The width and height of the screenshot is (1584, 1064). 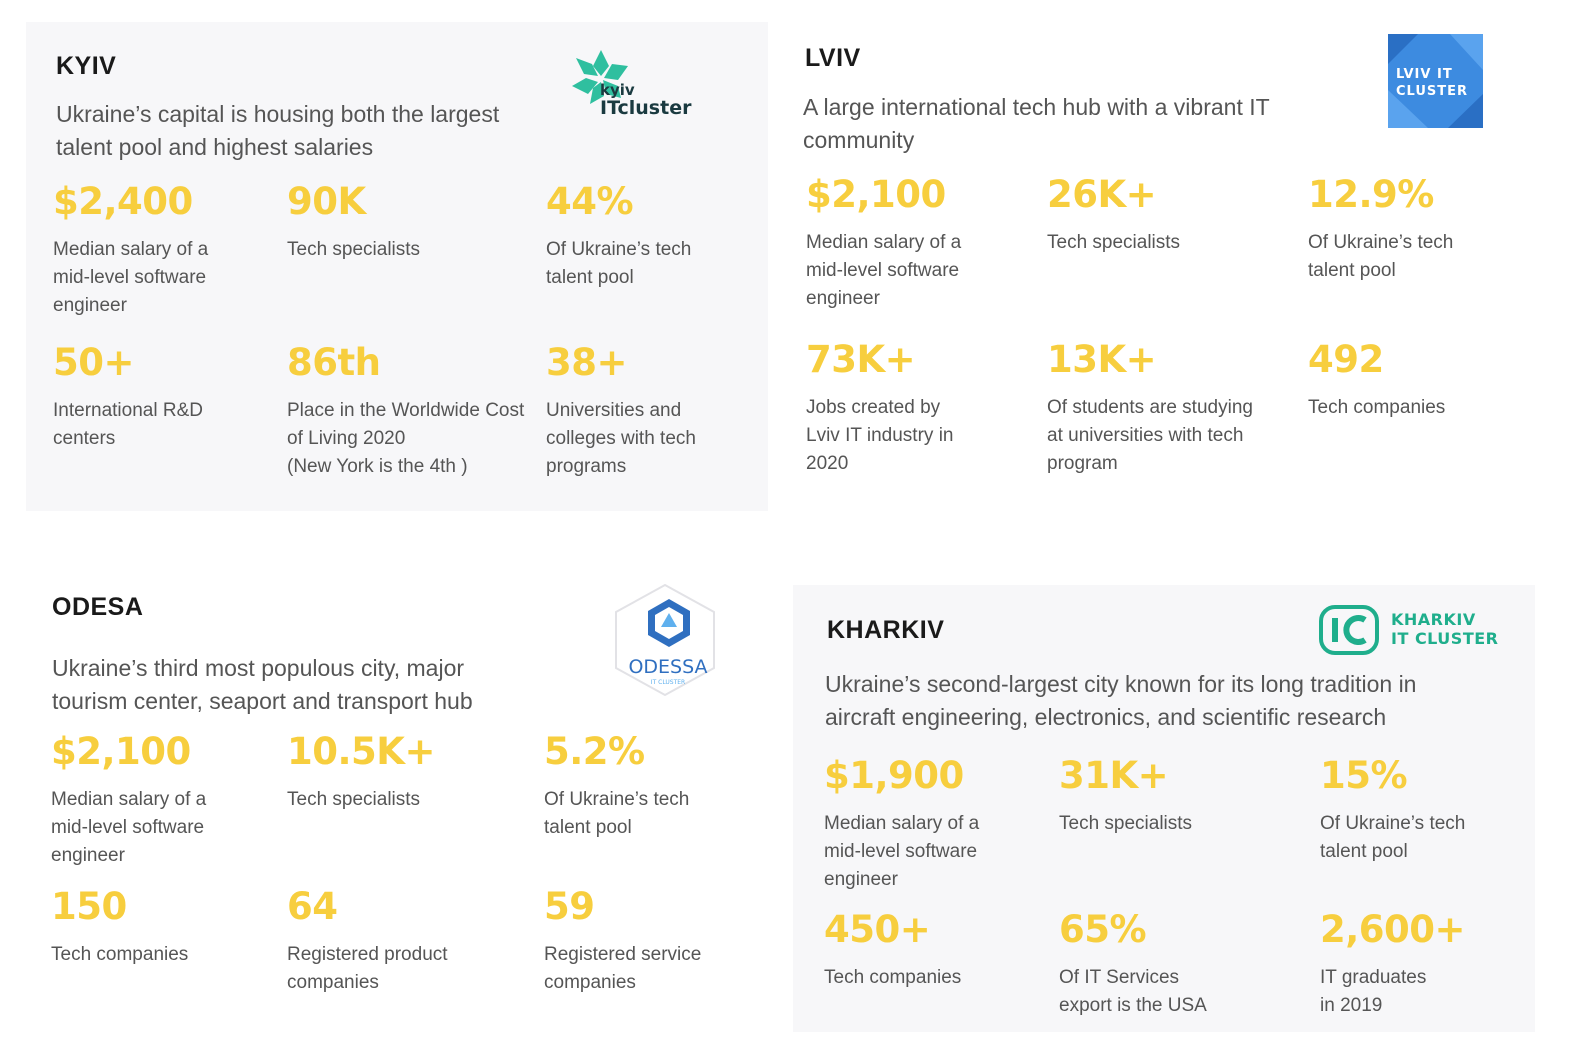 I want to click on stat-value: 38+, so click(x=586, y=362).